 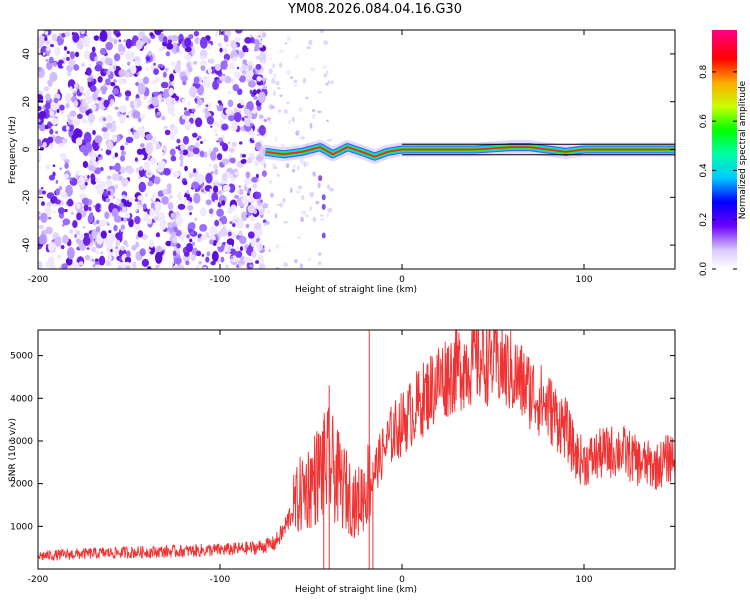 I want to click on y-tick-label: 3000, so click(x=21, y=442).